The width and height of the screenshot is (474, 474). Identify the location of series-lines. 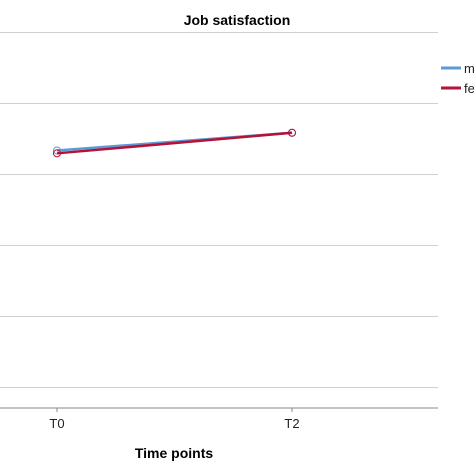
(174, 143).